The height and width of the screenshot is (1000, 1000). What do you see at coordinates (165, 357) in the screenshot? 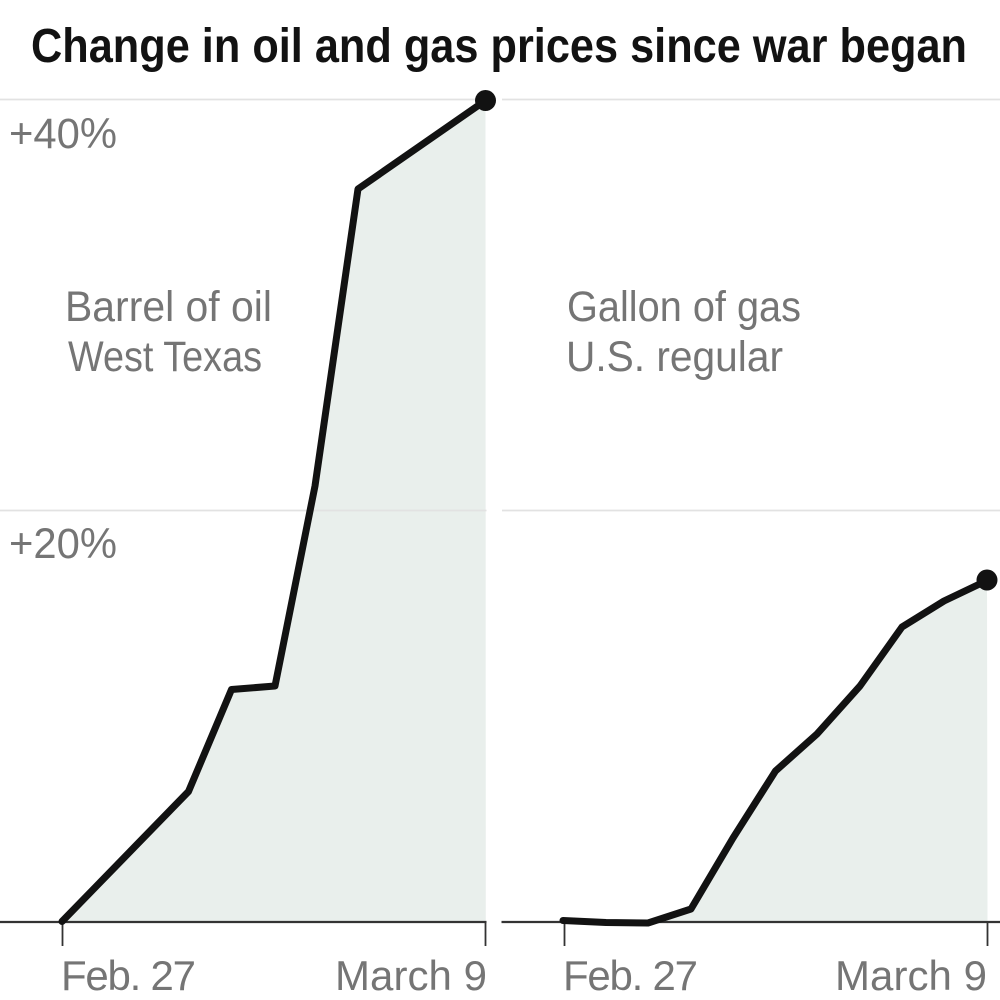
I see `svg-text: West Texas` at bounding box center [165, 357].